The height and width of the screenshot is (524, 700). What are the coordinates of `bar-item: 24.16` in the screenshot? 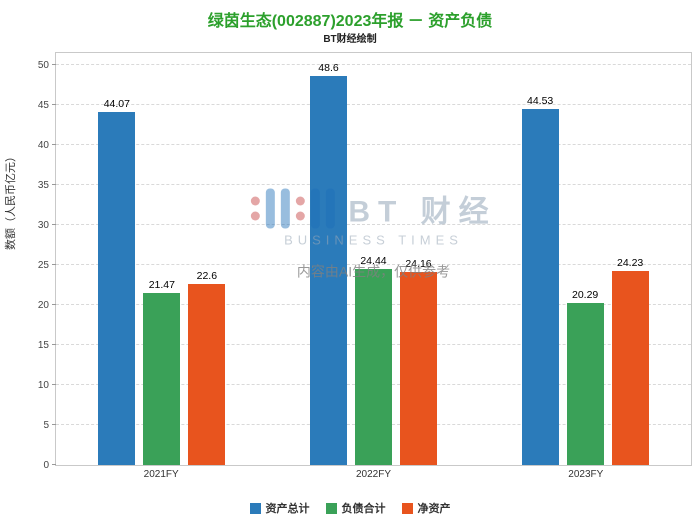 It's located at (418, 361).